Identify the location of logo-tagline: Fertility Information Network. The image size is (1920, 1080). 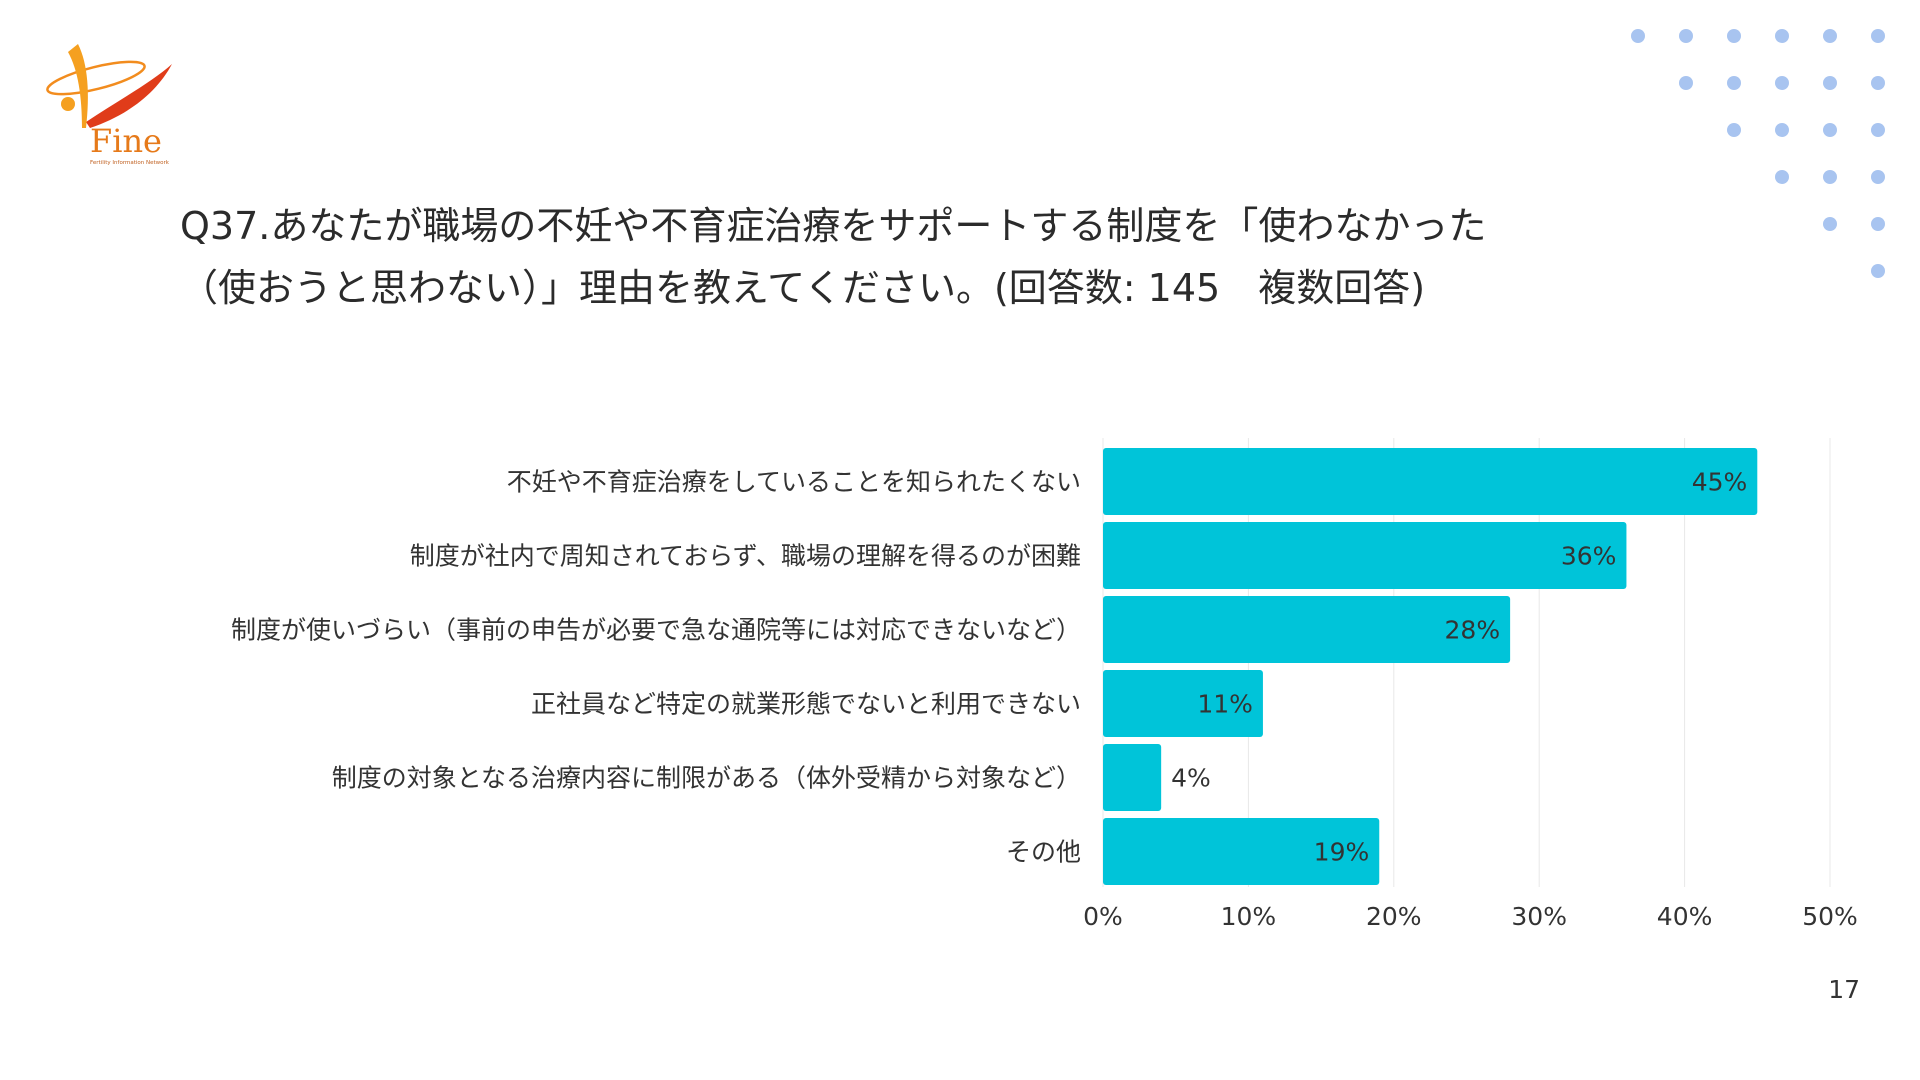
(130, 163).